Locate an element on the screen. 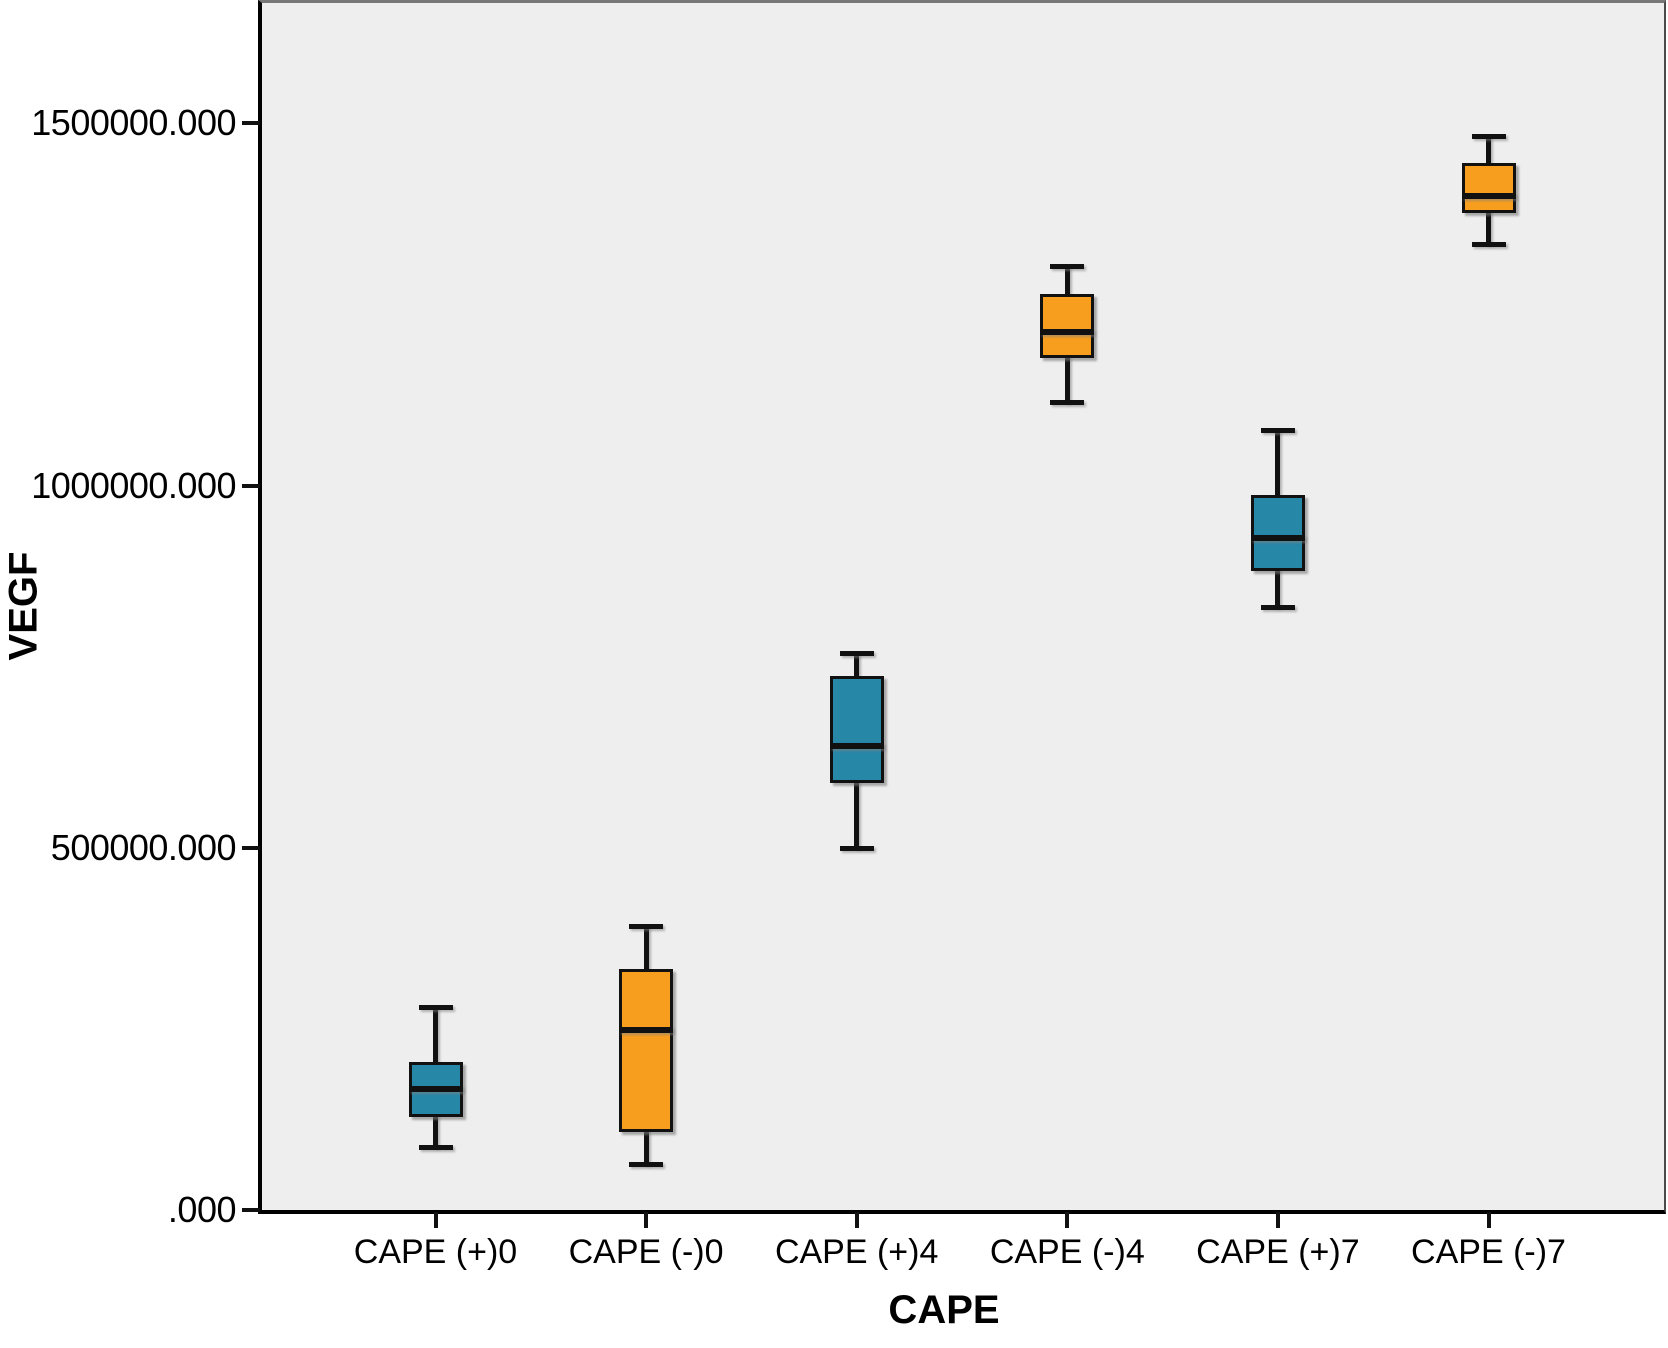 This screenshot has height=1348, width=1668. x-axis-title: CAPE is located at coordinates (944, 1310).